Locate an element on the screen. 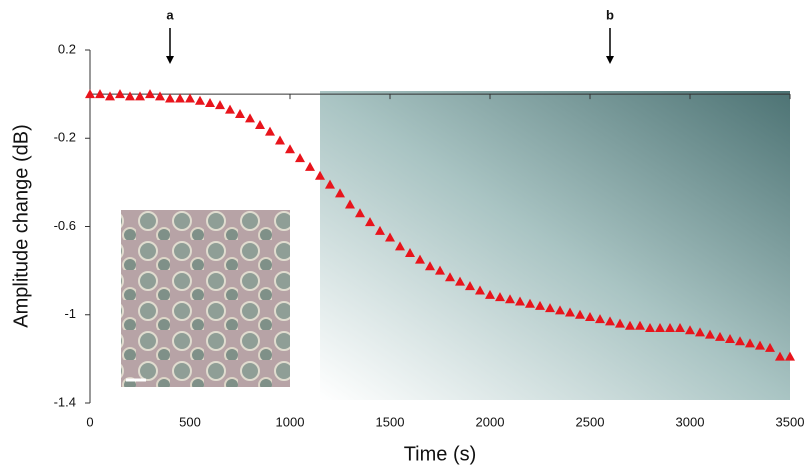  inset-micrograph is located at coordinates (205, 298).